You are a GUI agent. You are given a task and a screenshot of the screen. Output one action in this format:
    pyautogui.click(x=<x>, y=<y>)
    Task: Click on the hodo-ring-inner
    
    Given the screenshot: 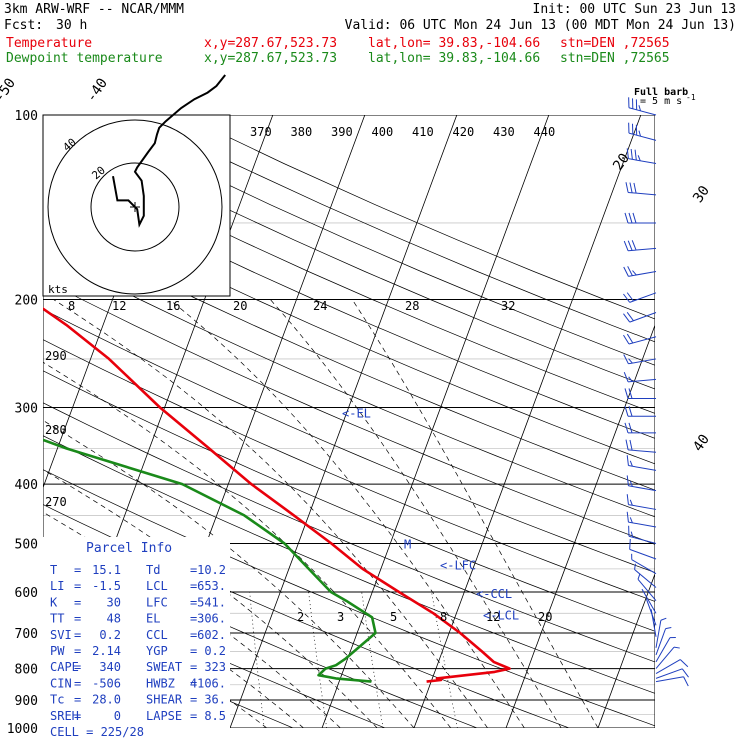 What is the action you would take?
    pyautogui.click(x=135, y=207)
    